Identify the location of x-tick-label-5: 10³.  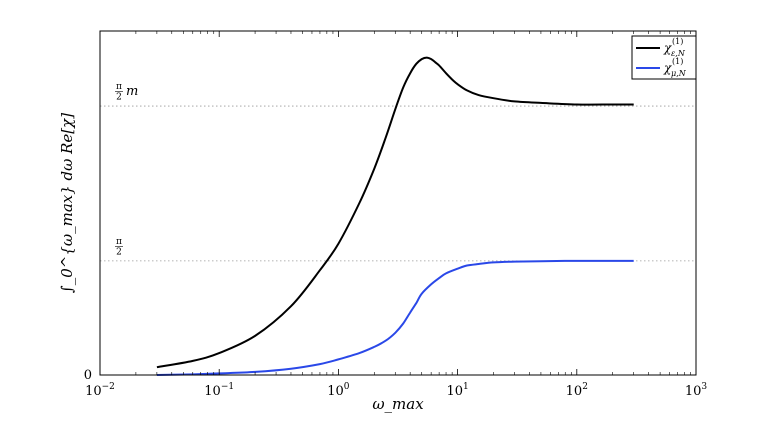
(696, 390).